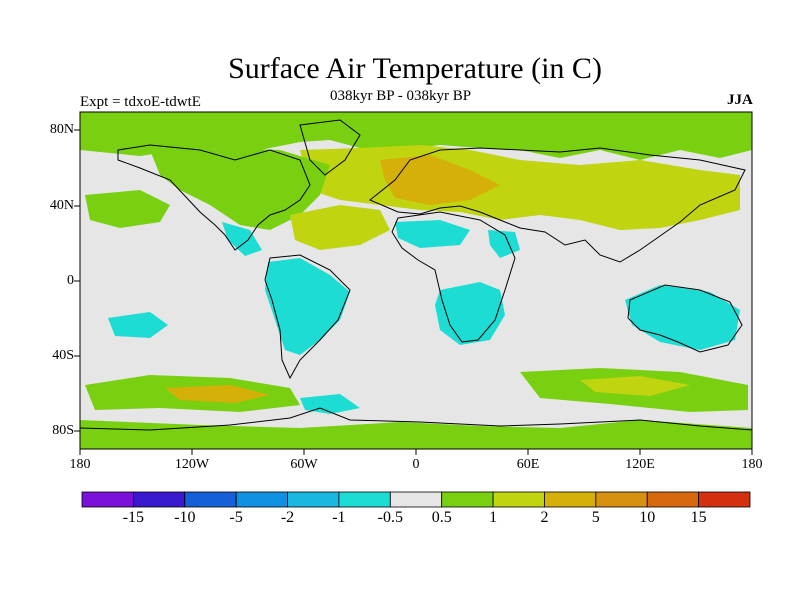  What do you see at coordinates (304, 464) in the screenshot?
I see `lon-tick-label: 60W` at bounding box center [304, 464].